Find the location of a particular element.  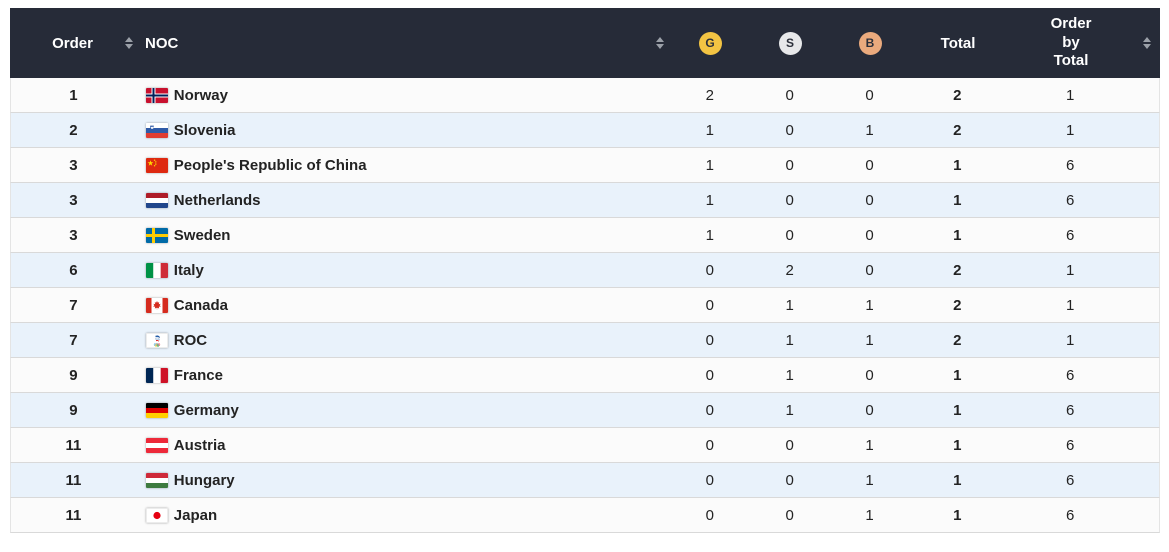

table-header: Order NOC G S B Total Order by Total is located at coordinates (585, 43).